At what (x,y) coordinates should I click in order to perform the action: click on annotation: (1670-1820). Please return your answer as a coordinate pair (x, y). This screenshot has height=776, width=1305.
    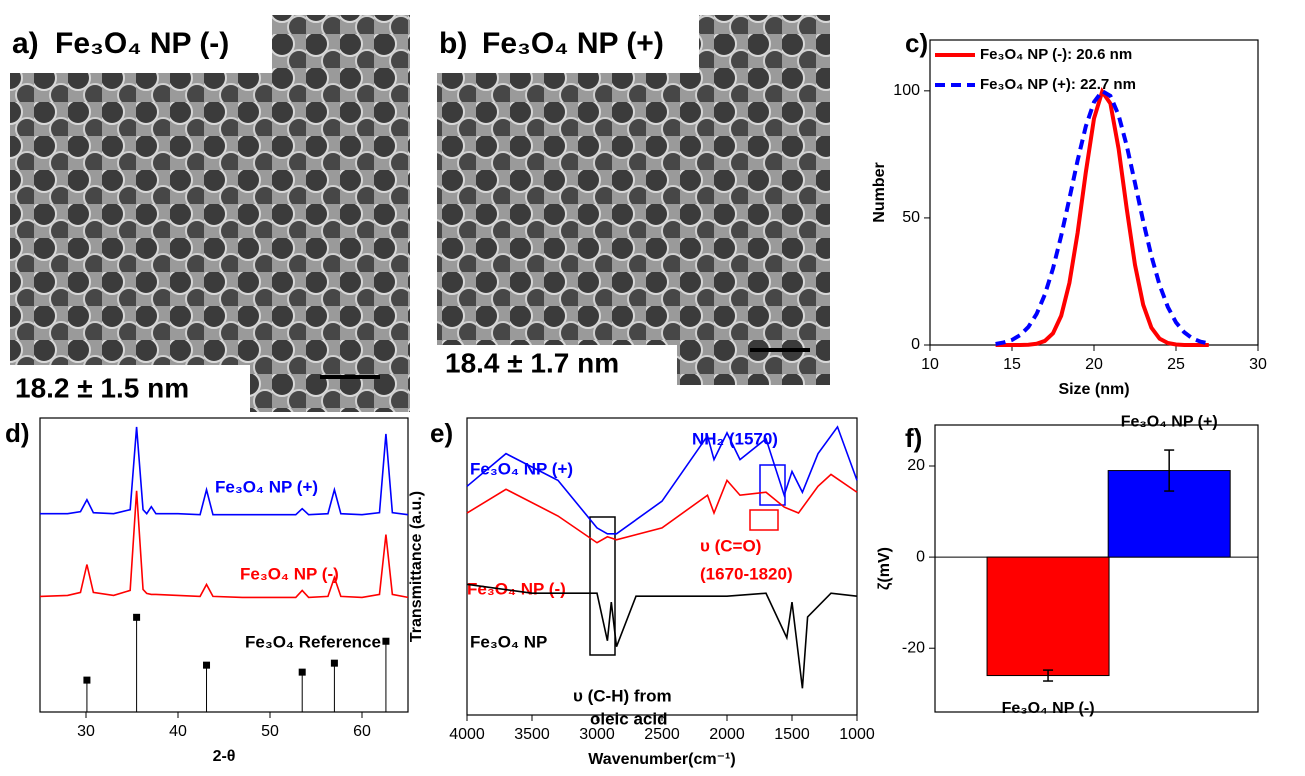
    Looking at the image, I should click on (746, 573).